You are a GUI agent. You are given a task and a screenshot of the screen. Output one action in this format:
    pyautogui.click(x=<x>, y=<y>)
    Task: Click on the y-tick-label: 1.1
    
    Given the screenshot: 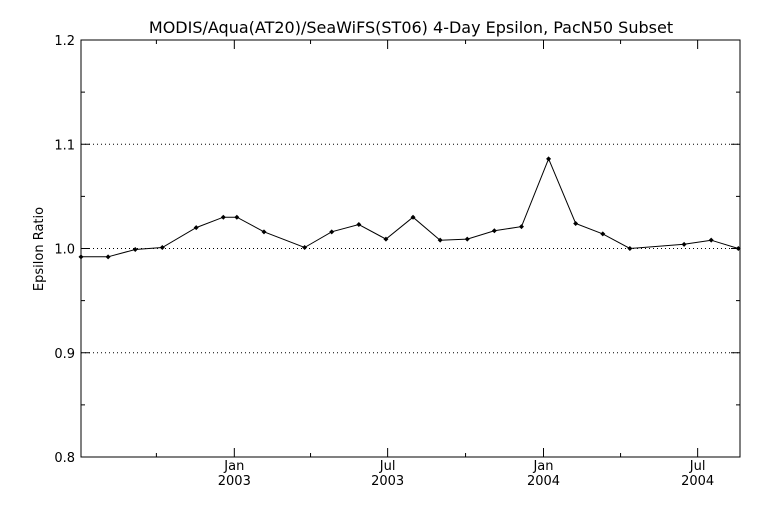 What is the action you would take?
    pyautogui.click(x=64, y=145)
    